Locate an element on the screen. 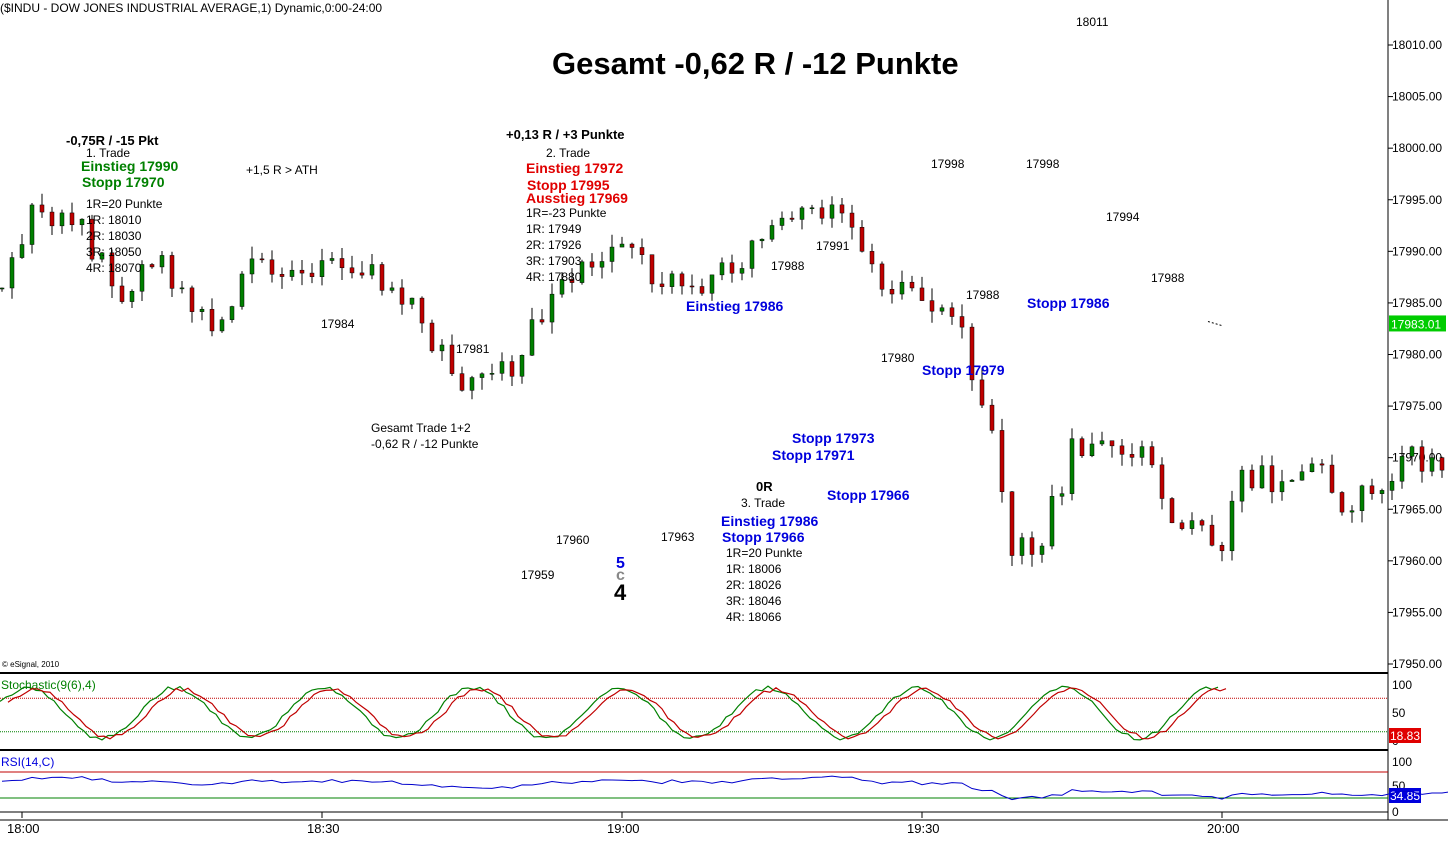 The height and width of the screenshot is (843, 1448). stoch-tick: 100 is located at coordinates (1402, 685).